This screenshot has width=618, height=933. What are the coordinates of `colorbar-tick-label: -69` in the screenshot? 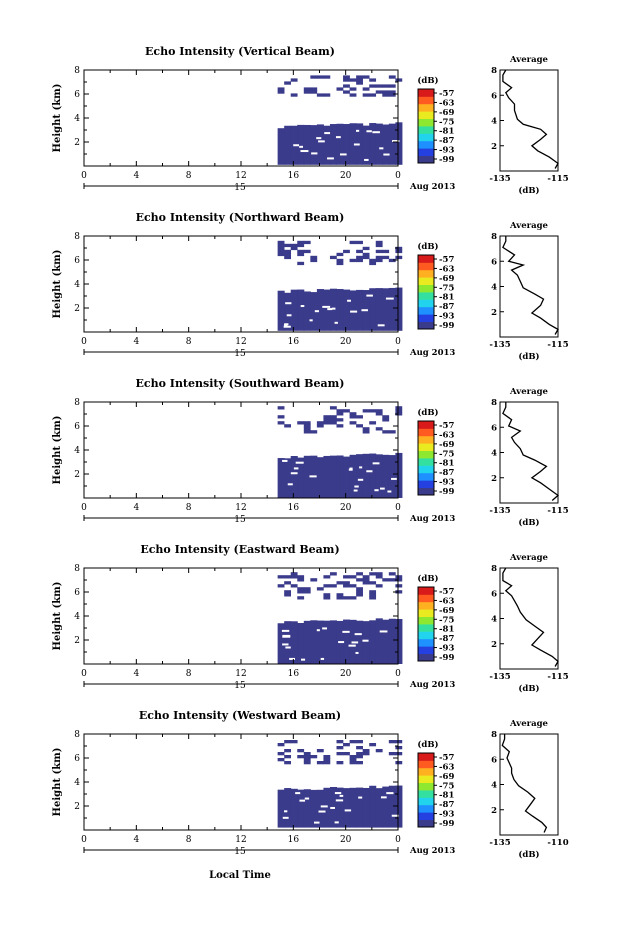 It's located at (446, 777).